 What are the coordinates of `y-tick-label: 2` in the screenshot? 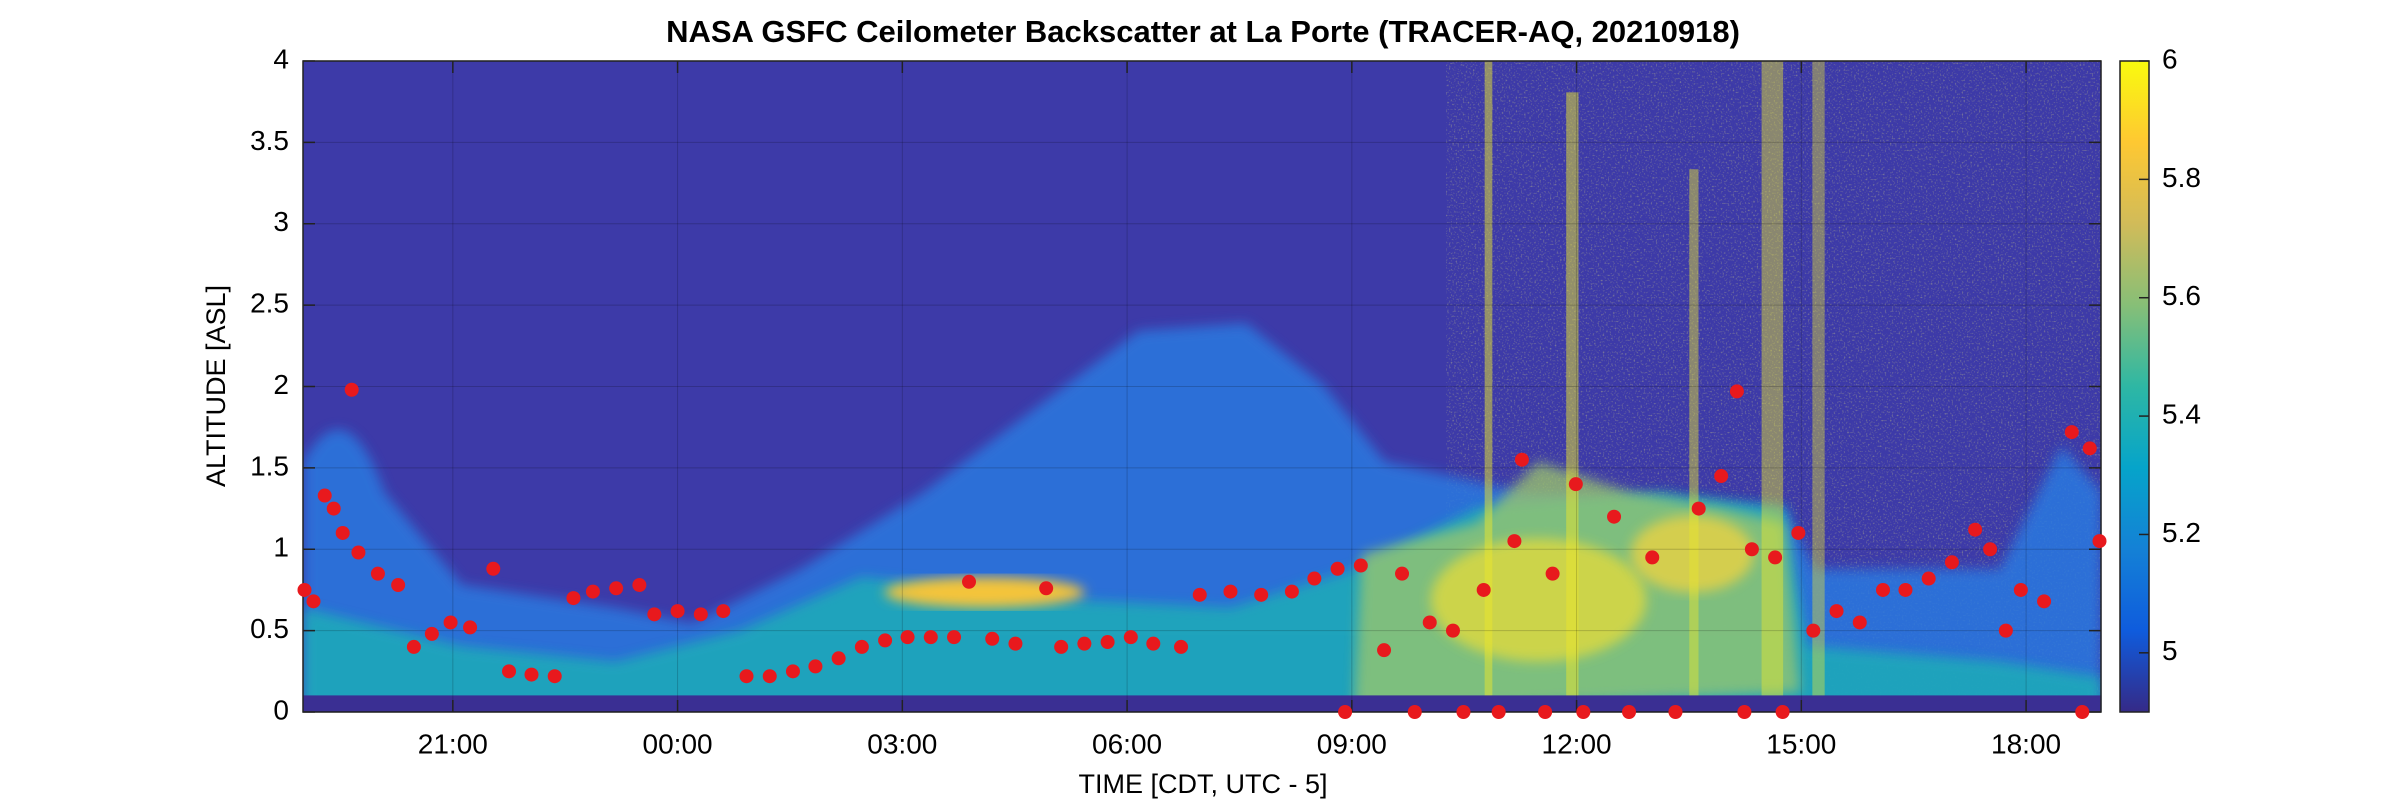 It's located at (281, 384).